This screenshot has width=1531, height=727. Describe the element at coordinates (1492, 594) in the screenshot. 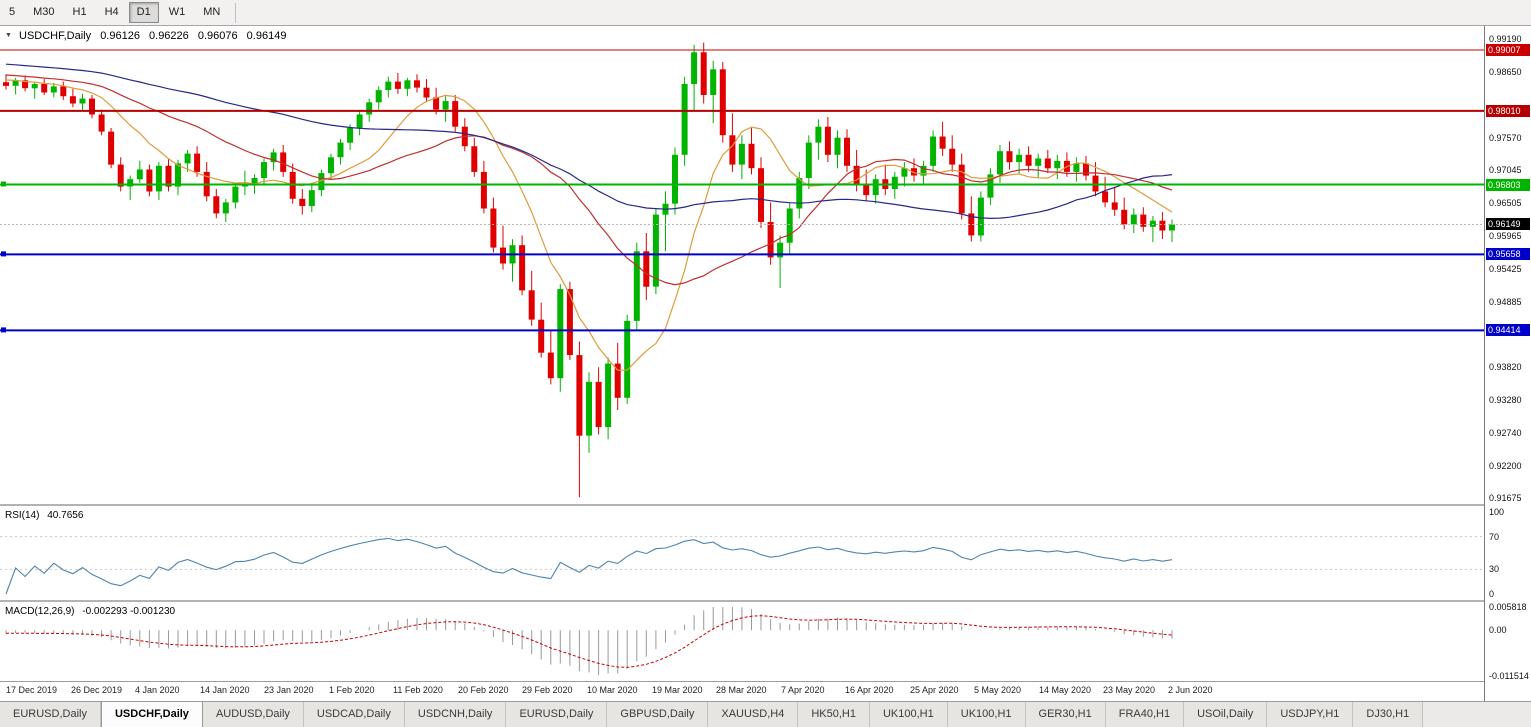

I see `rsi-axis-label: 0` at that location.